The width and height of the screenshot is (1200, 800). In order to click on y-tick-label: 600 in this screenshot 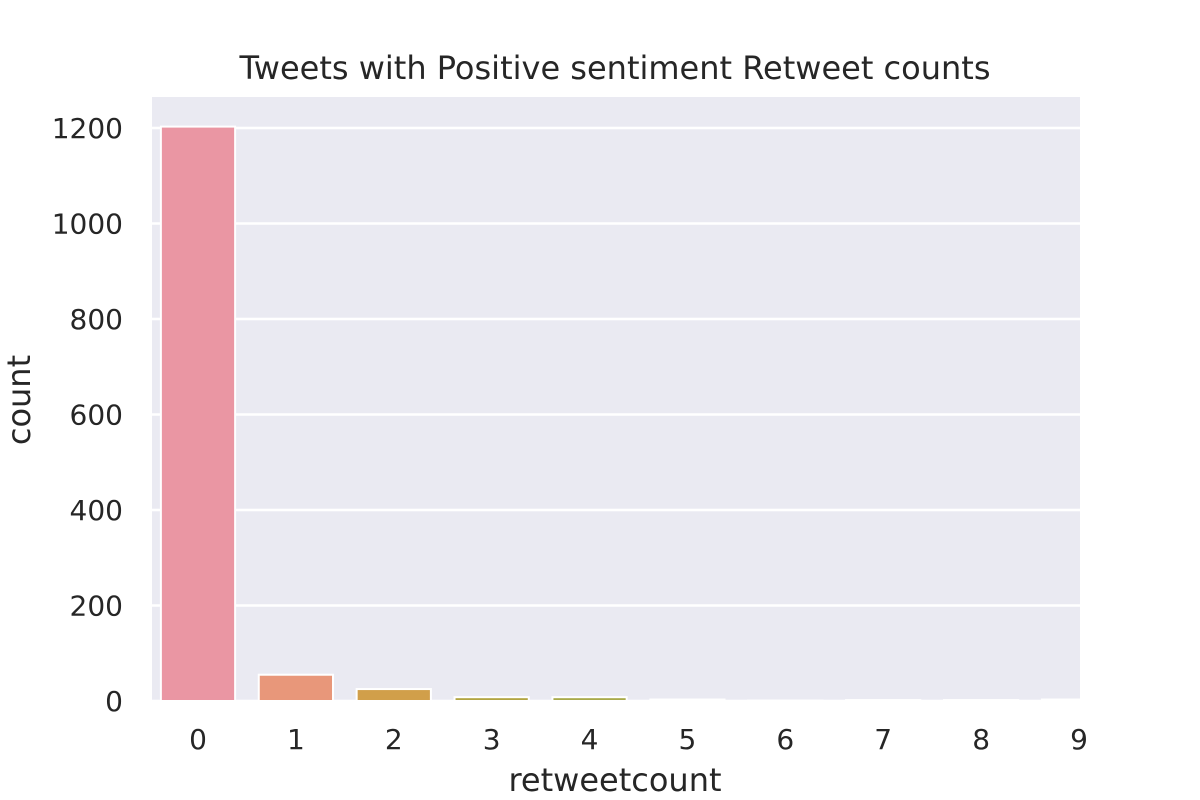, I will do `click(96, 415)`.